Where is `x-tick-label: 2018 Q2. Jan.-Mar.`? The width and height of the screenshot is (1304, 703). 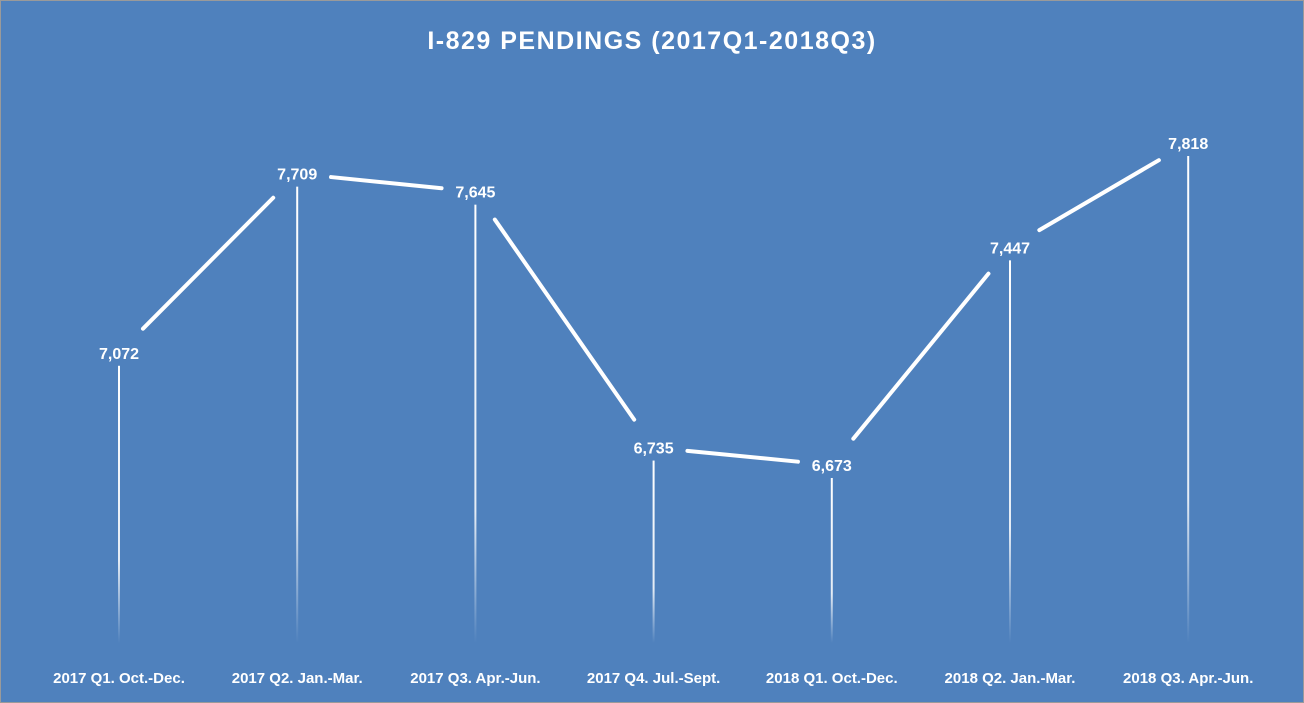 x-tick-label: 2018 Q2. Jan.-Mar. is located at coordinates (1010, 678).